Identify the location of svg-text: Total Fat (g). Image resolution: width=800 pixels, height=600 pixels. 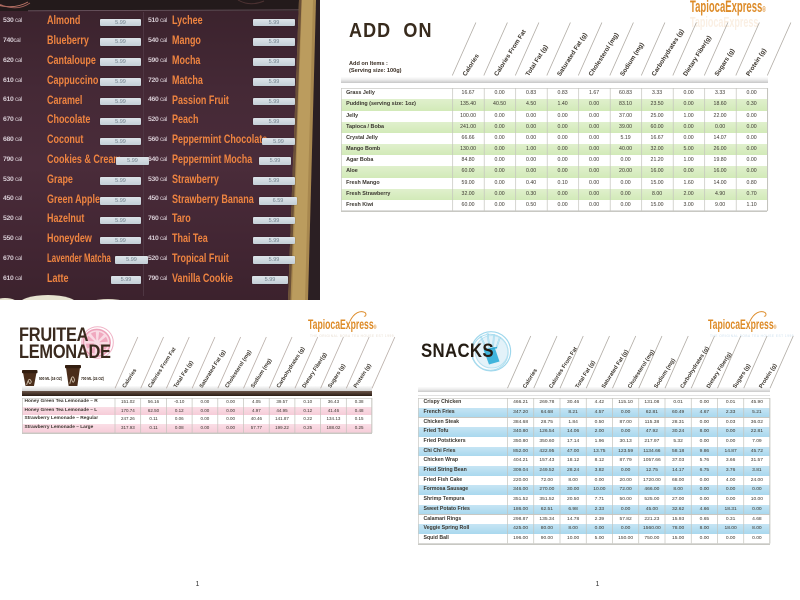
(586, 375).